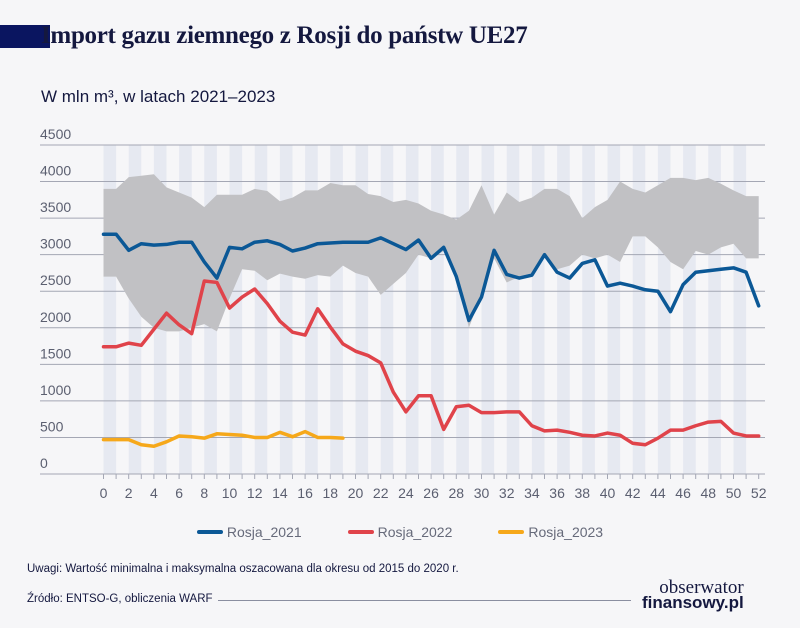 This screenshot has width=800, height=628. Describe the element at coordinates (120, 599) in the screenshot. I see `source-text: Źródło: ENTSO-G, obliczenia WARF` at that location.